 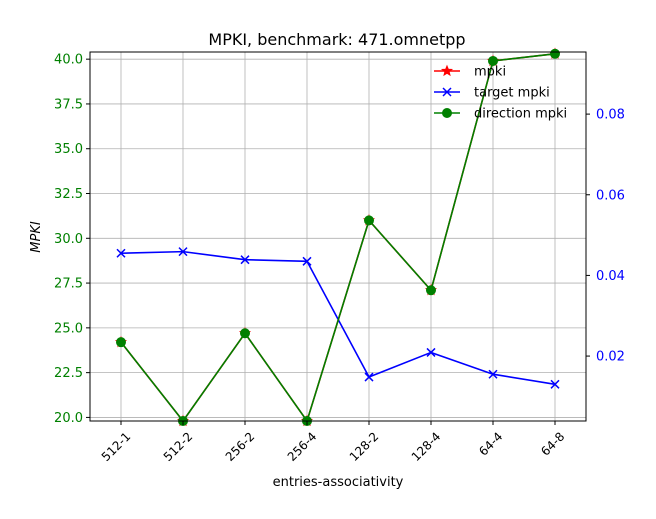 I want to click on x-axis-label: entries-associativity, so click(x=338, y=482).